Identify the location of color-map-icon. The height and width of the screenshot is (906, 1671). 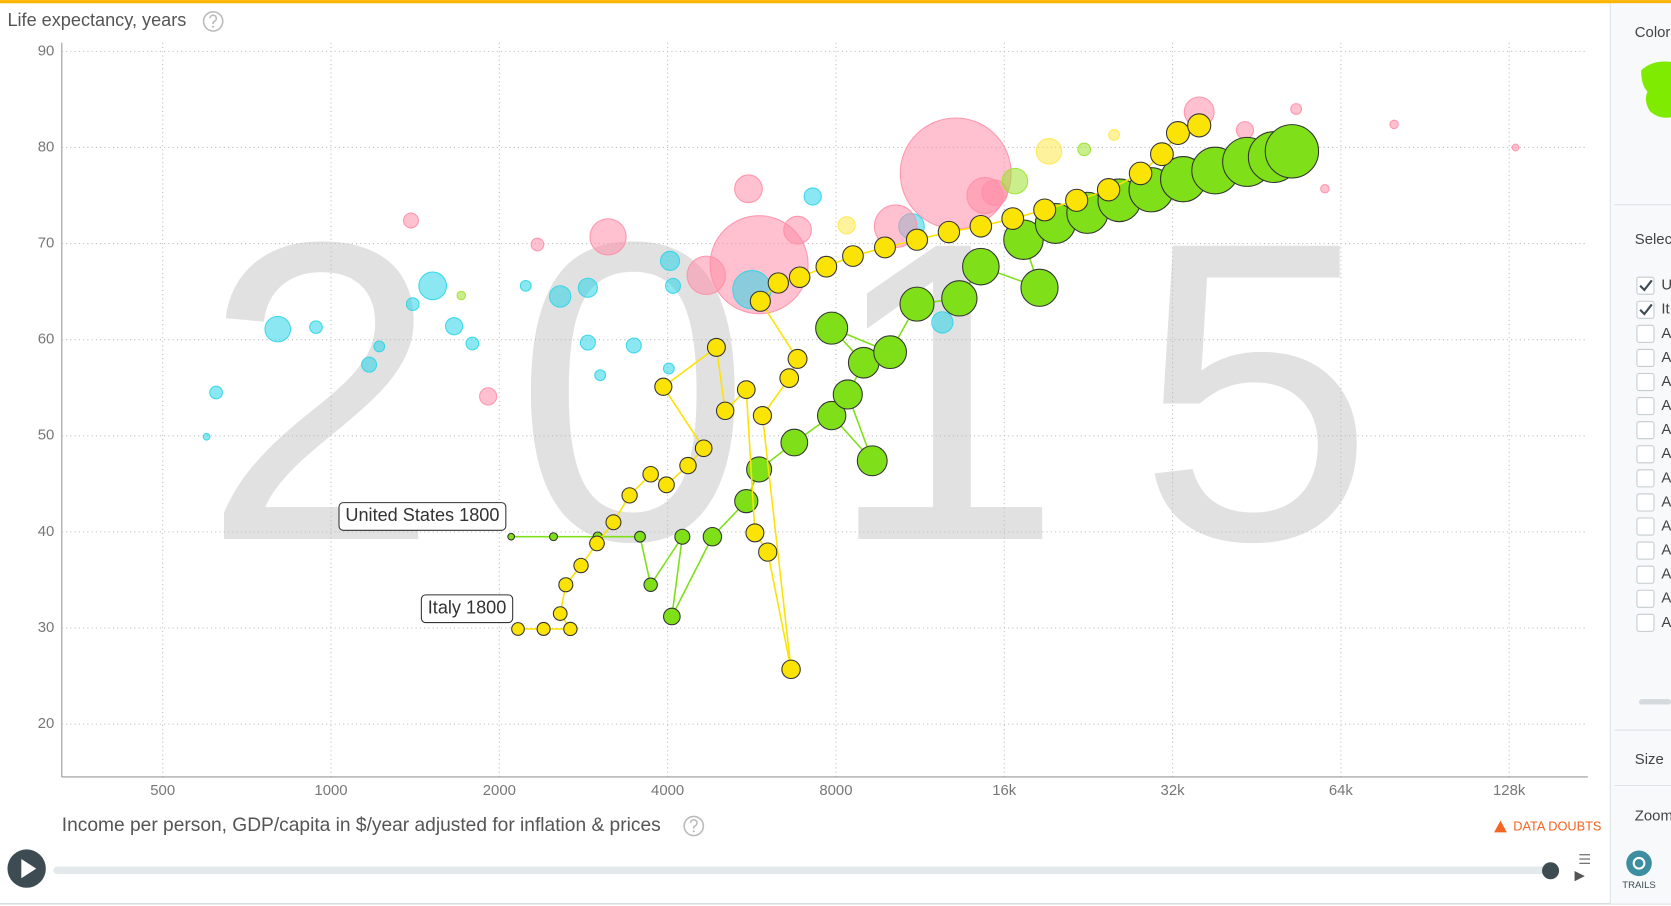
(1656, 89).